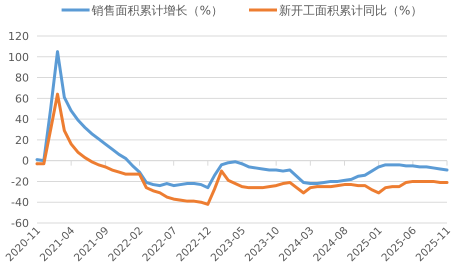 The height and width of the screenshot is (275, 457). Describe the element at coordinates (20, 181) in the screenshot. I see `y-tick-label: -20` at that location.